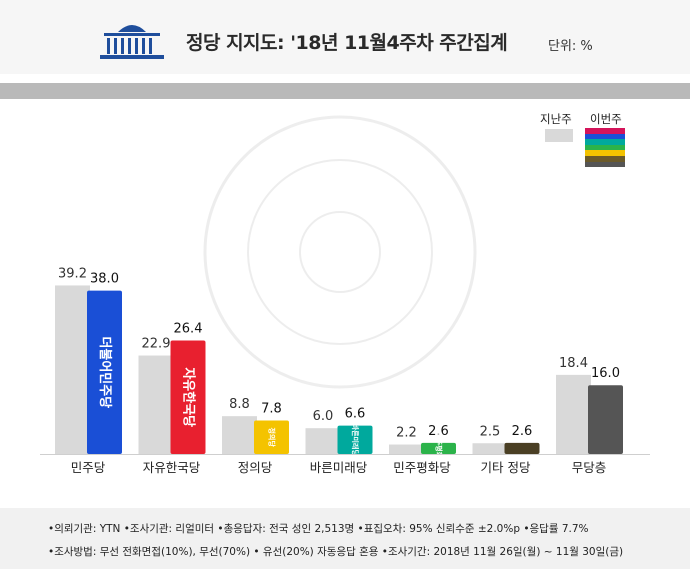 The image size is (690, 569). What do you see at coordinates (570, 46) in the screenshot?
I see `unit-label: 단위: %` at bounding box center [570, 46].